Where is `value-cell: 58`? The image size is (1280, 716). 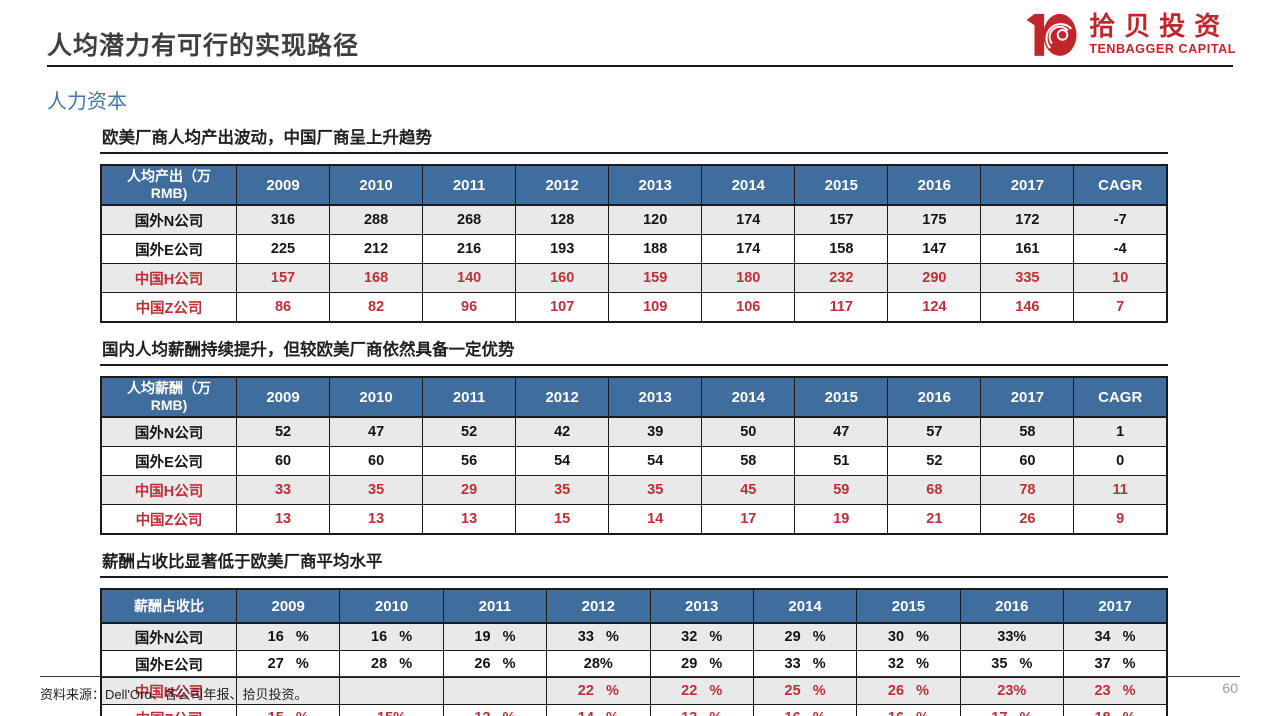
value-cell: 58 is located at coordinates (748, 461).